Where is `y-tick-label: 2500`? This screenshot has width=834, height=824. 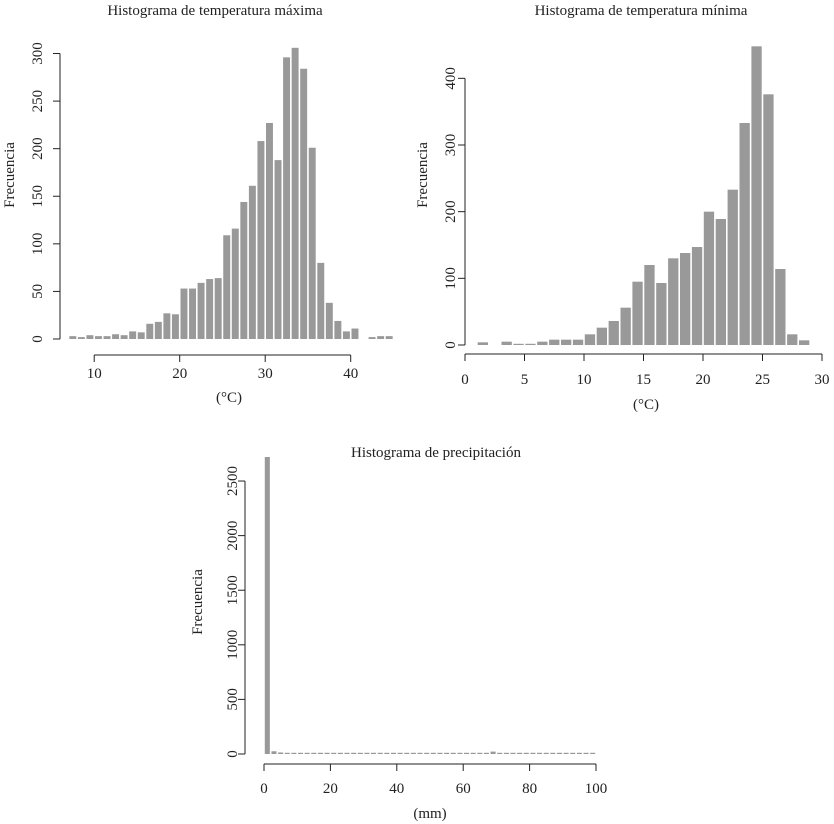 y-tick-label: 2500 is located at coordinates (233, 481).